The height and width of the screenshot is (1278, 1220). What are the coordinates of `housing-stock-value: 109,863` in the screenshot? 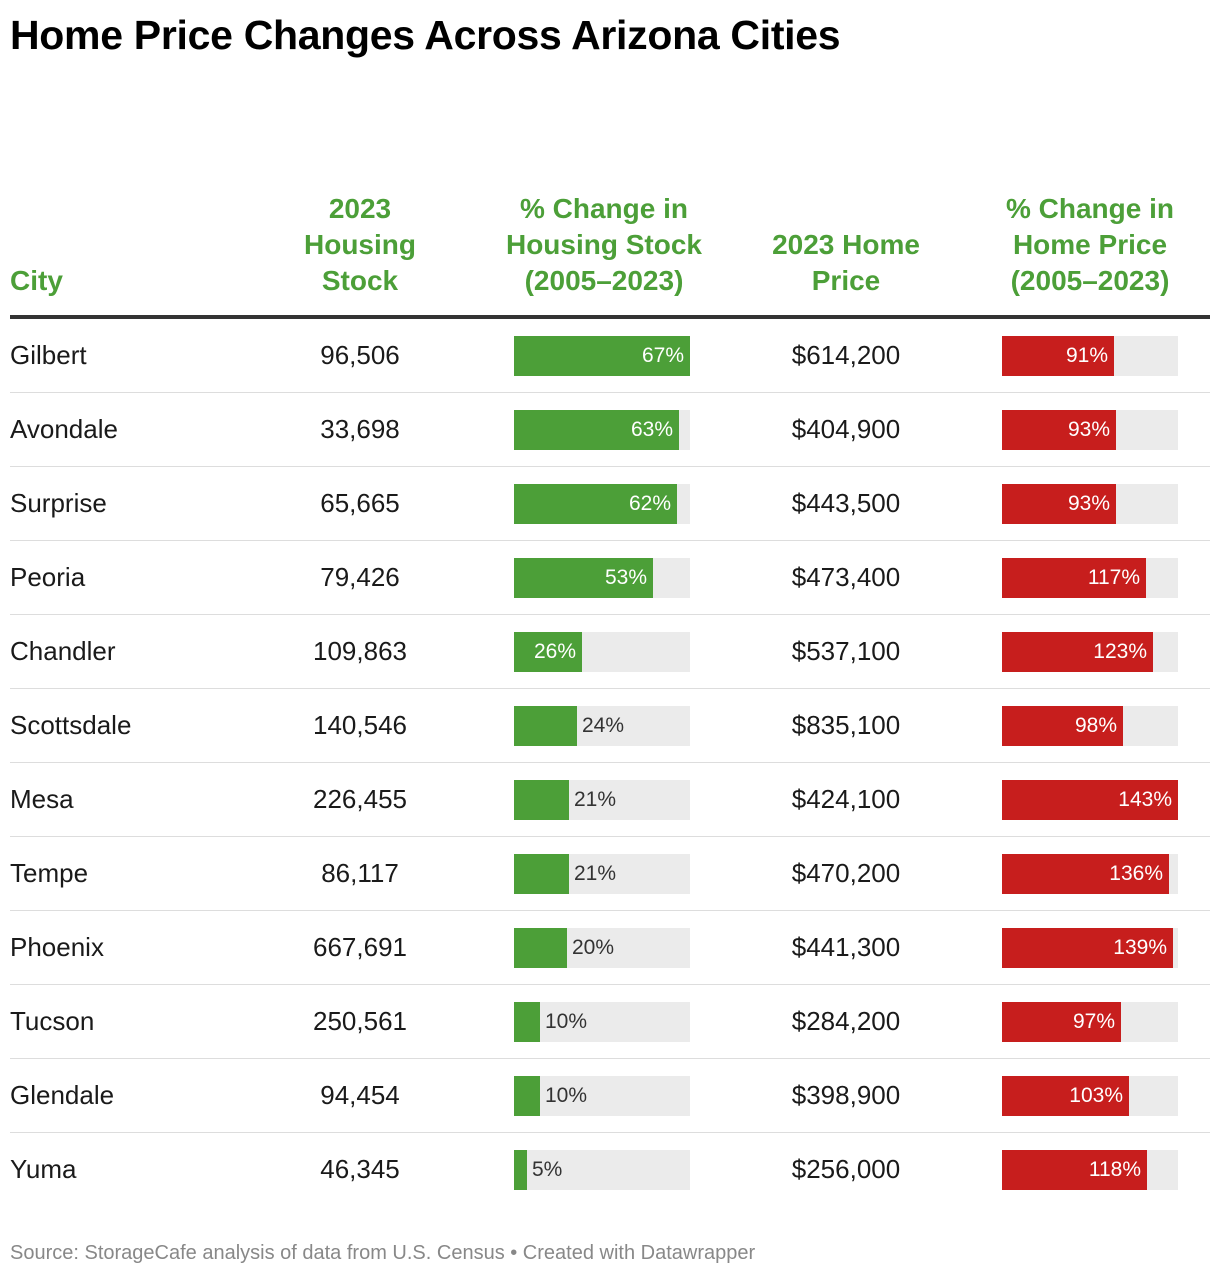 It's located at (360, 651).